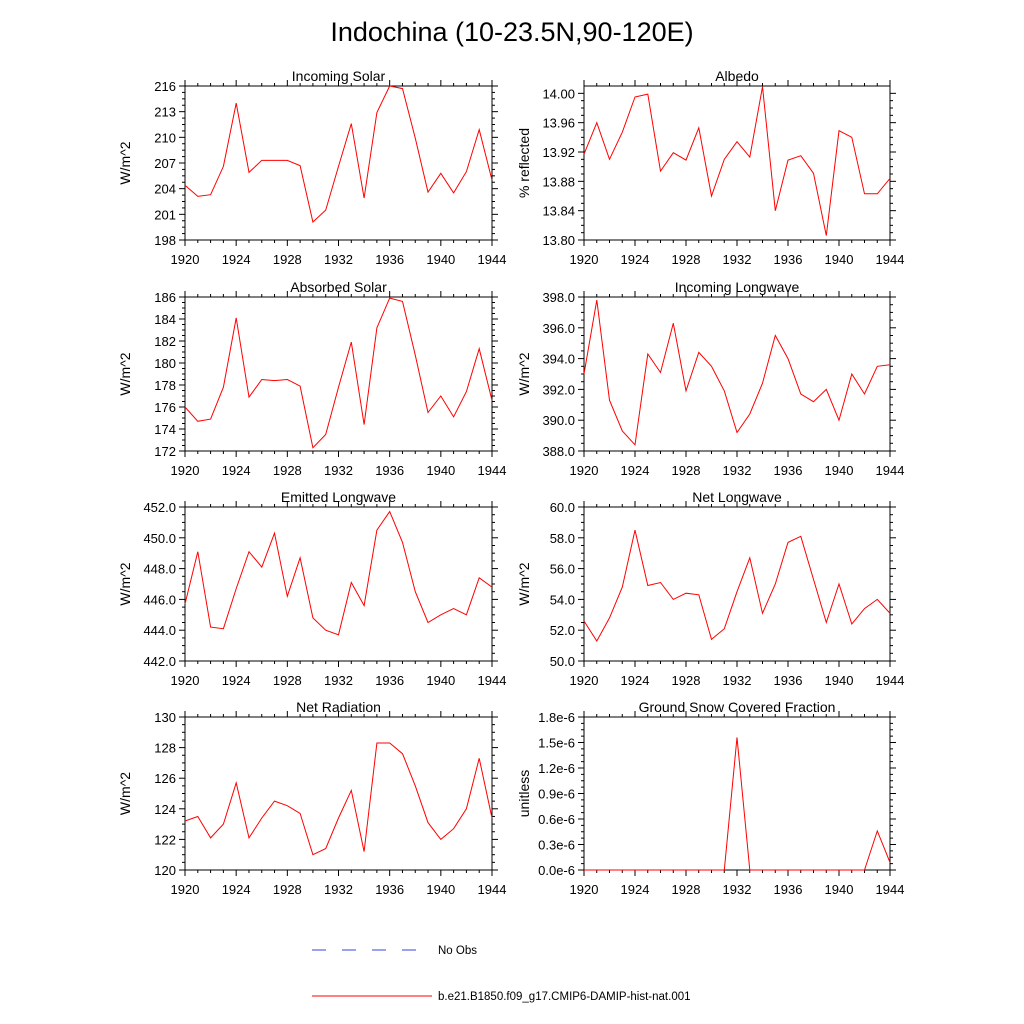  What do you see at coordinates (558, 152) in the screenshot?
I see `y-tick-label: 13.92` at bounding box center [558, 152].